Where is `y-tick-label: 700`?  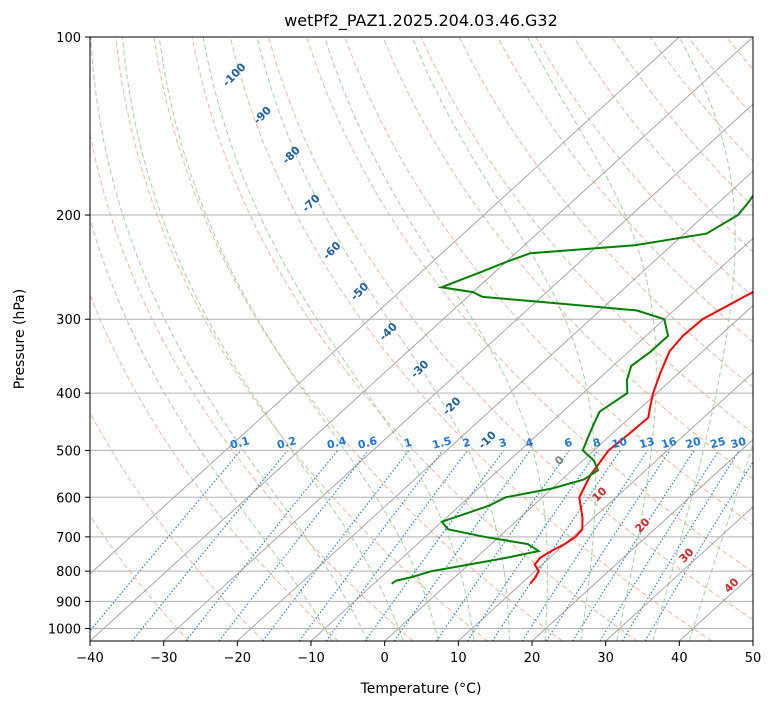 y-tick-label: 700 is located at coordinates (68, 538).